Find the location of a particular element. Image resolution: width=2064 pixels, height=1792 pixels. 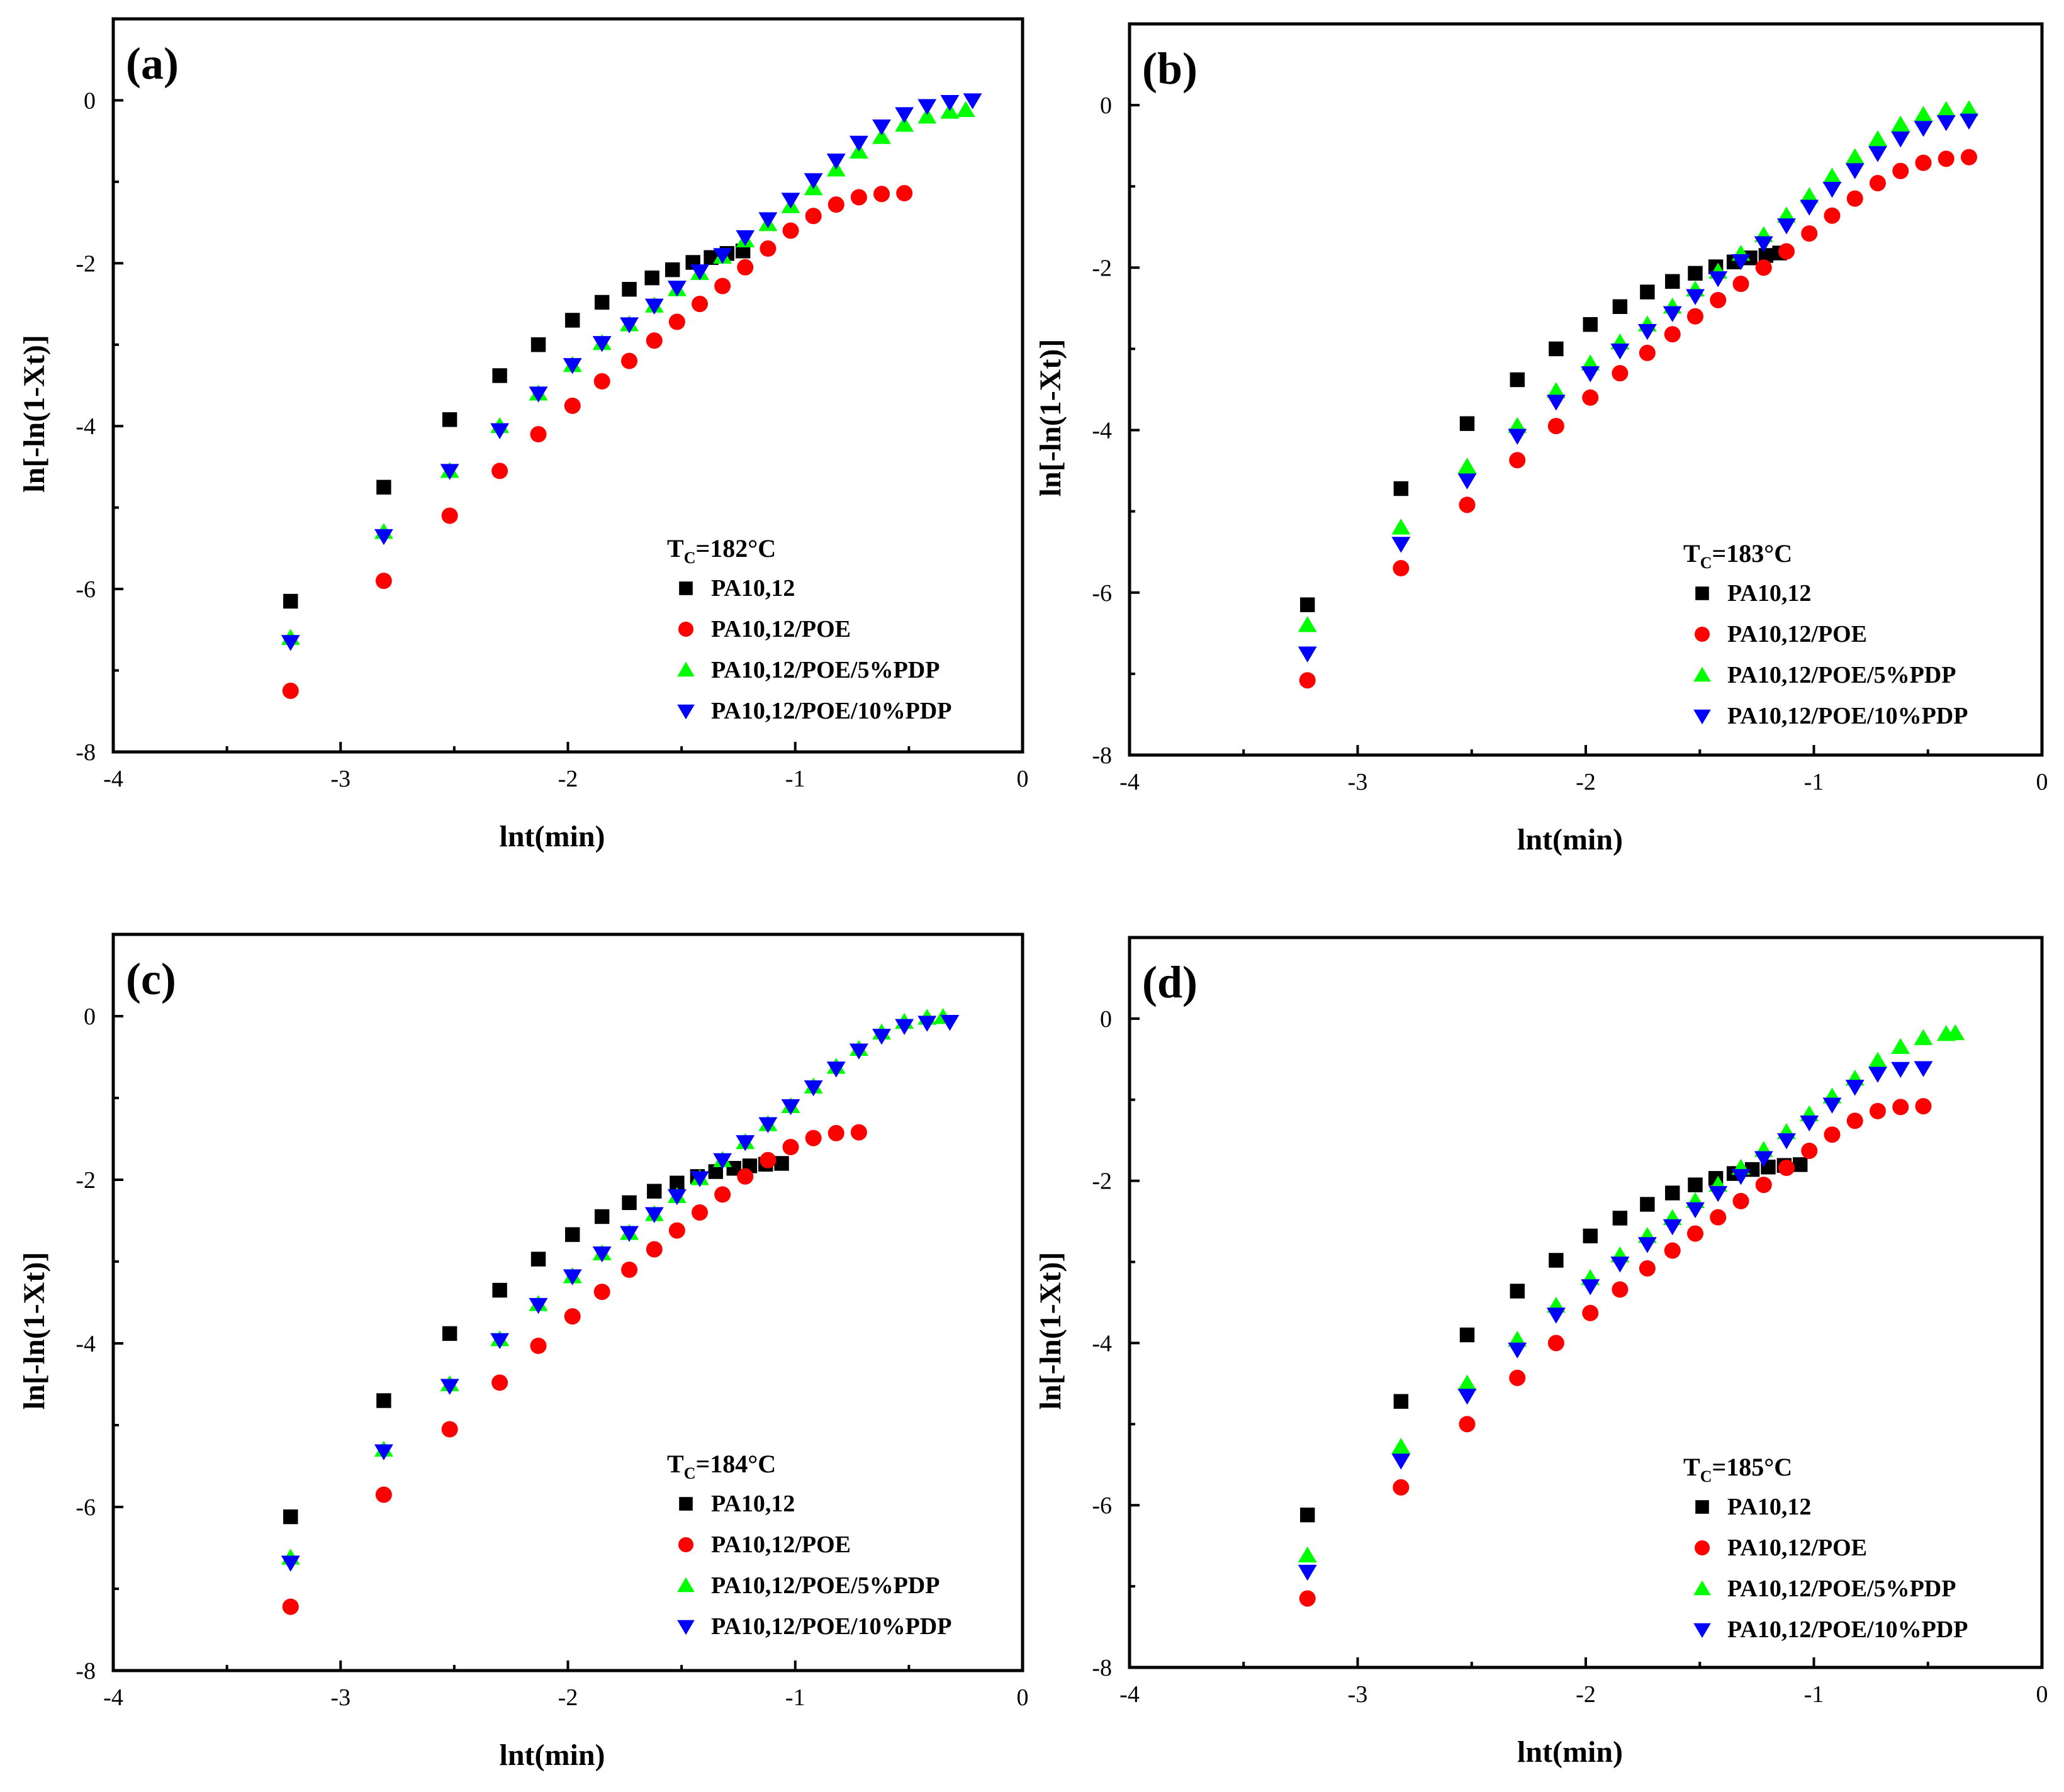

x-axis-title: lnt(min) is located at coordinates (552, 836).